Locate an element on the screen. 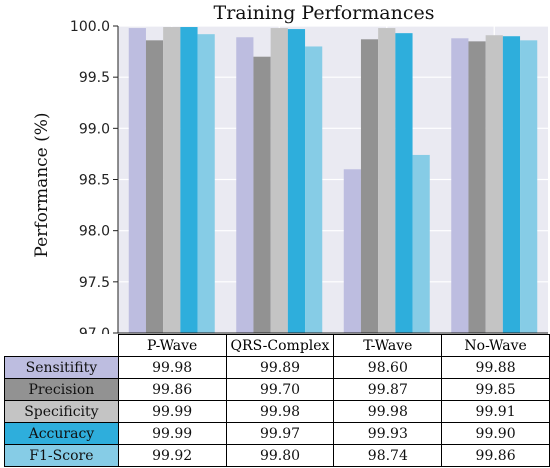  data-cell: 99.93 is located at coordinates (388, 433).